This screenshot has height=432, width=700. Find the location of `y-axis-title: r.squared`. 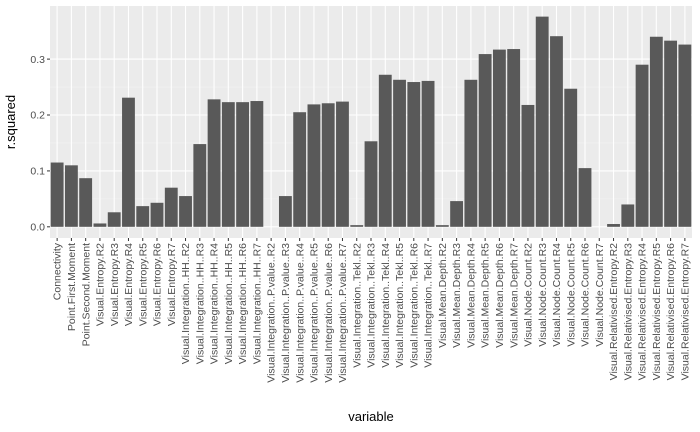

y-axis-title: r.squared is located at coordinates (10, 122).